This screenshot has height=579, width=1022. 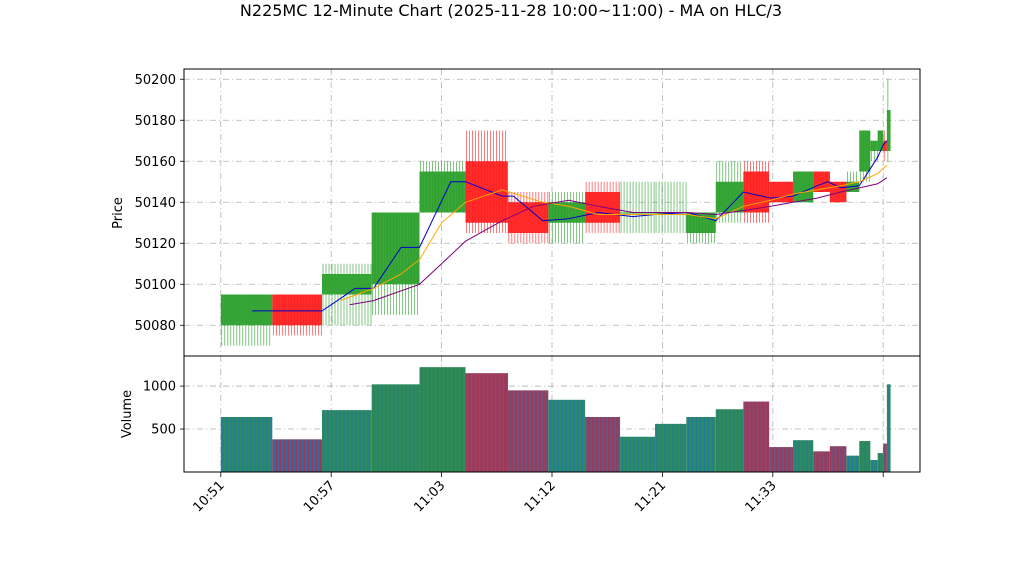 I want to click on price-tick-label: 50120, so click(x=155, y=244).